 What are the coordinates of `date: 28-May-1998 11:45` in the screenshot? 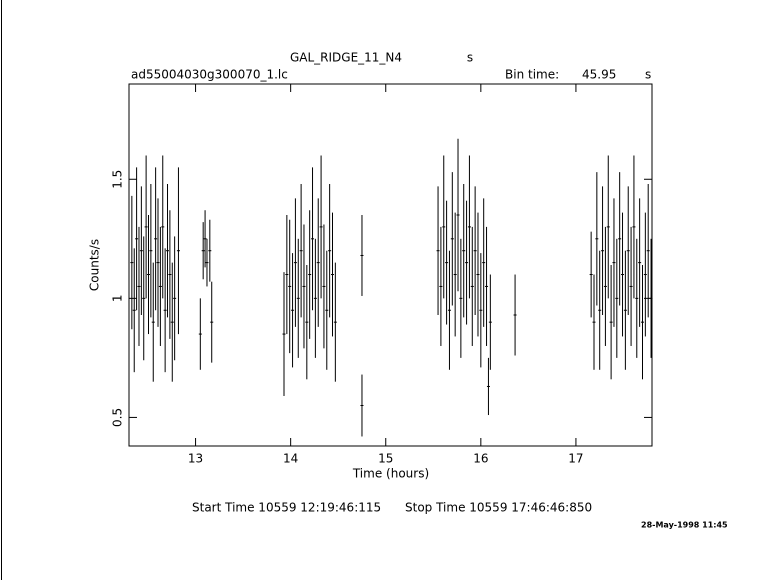 It's located at (684, 525).